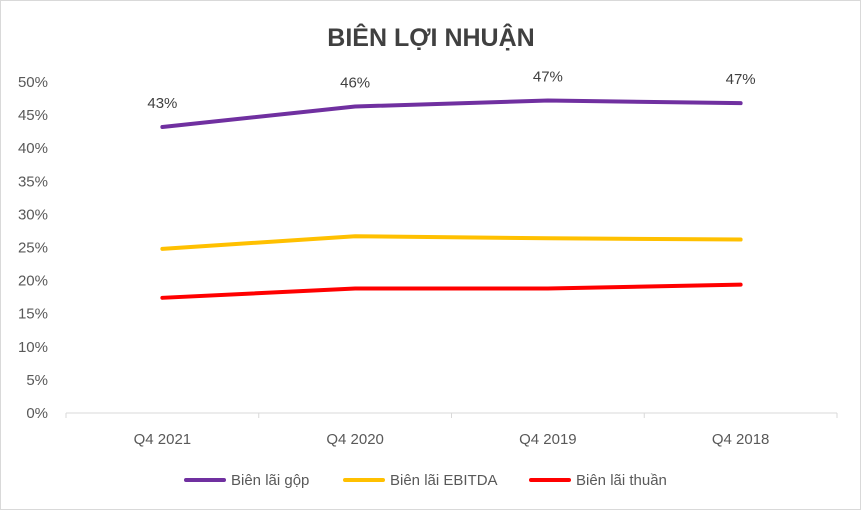  Describe the element at coordinates (33, 281) in the screenshot. I see `y-tick-label: 20%` at that location.